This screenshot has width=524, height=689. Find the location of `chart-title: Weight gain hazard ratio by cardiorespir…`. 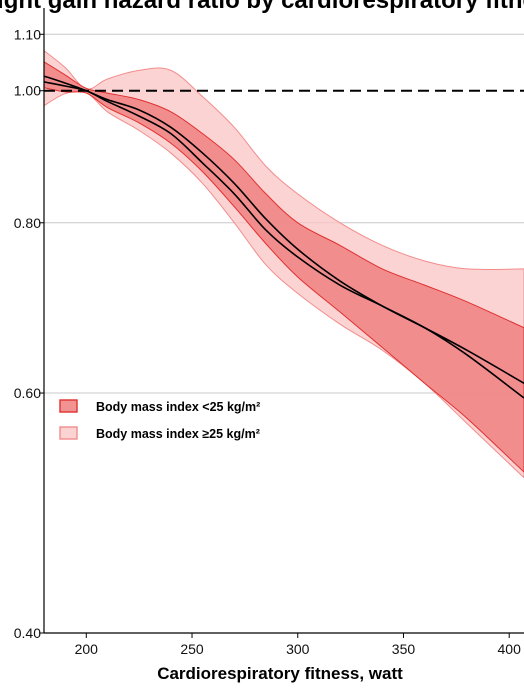

chart-title: Weight gain hazard ratio by cardiorespir… is located at coordinates (262, 7).